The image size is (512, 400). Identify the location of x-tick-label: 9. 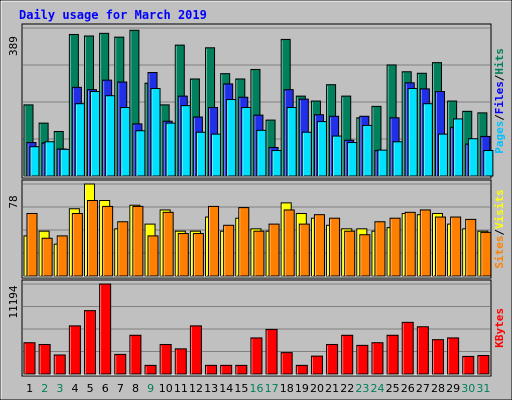
(150, 388).